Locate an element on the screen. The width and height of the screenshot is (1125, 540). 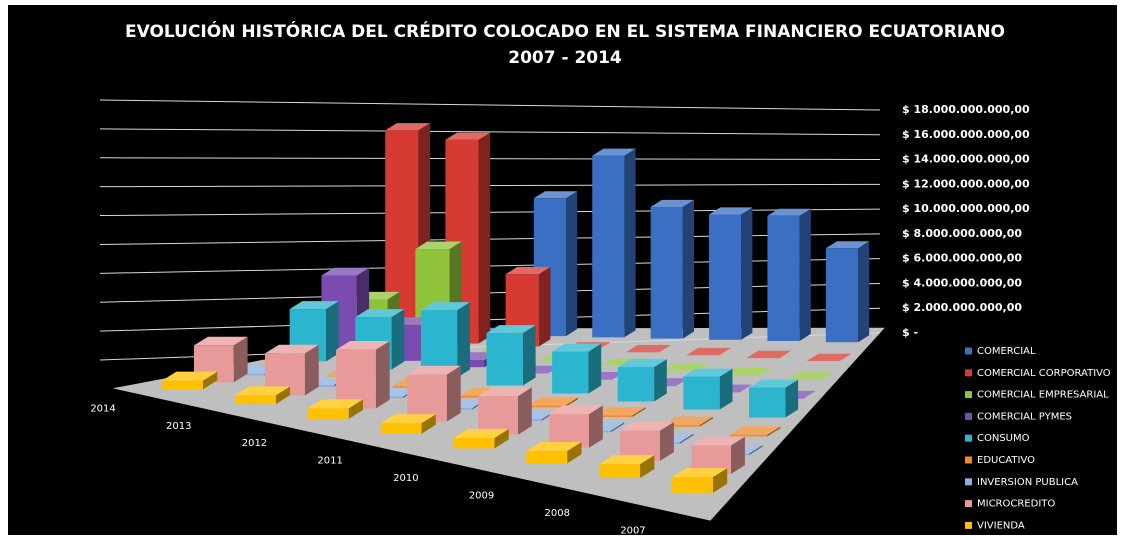
y-tick-label: $ 8.000.000.000,00 is located at coordinates (962, 233).